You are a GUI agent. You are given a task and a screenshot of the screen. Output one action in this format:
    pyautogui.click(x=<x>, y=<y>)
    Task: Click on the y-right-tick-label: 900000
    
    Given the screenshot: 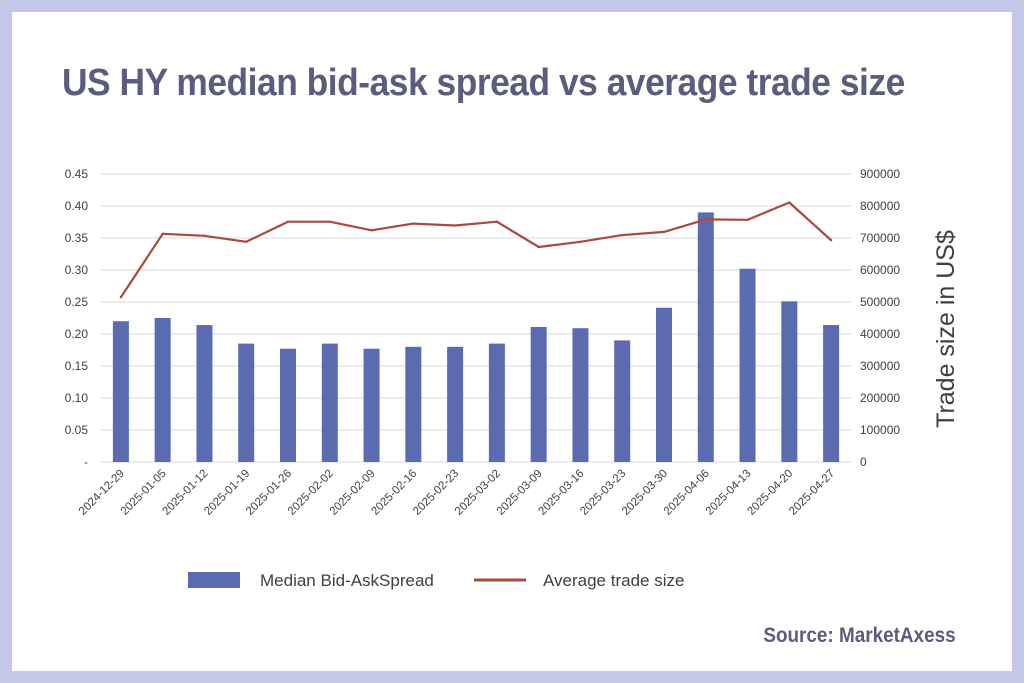 What is the action you would take?
    pyautogui.click(x=880, y=174)
    